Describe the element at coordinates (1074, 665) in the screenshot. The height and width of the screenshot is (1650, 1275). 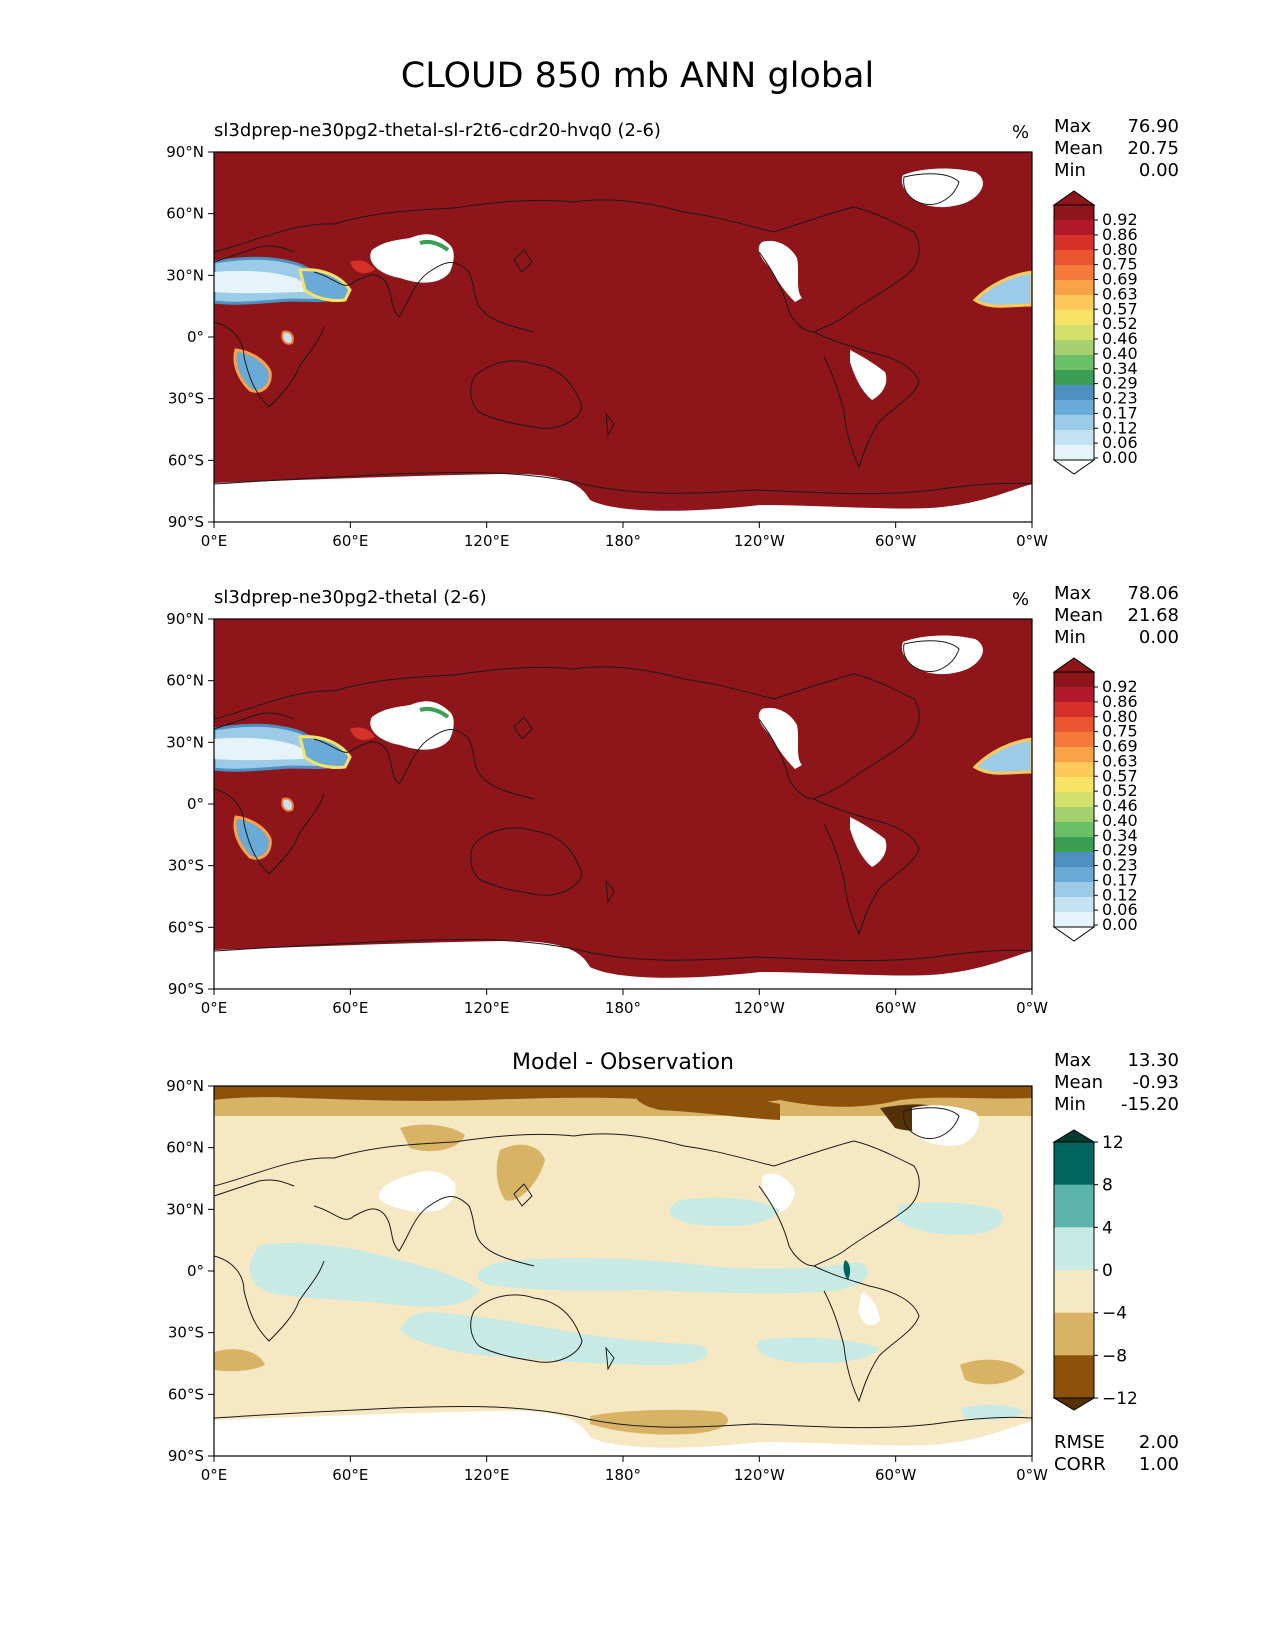
I see `colorbar-extend-top` at that location.